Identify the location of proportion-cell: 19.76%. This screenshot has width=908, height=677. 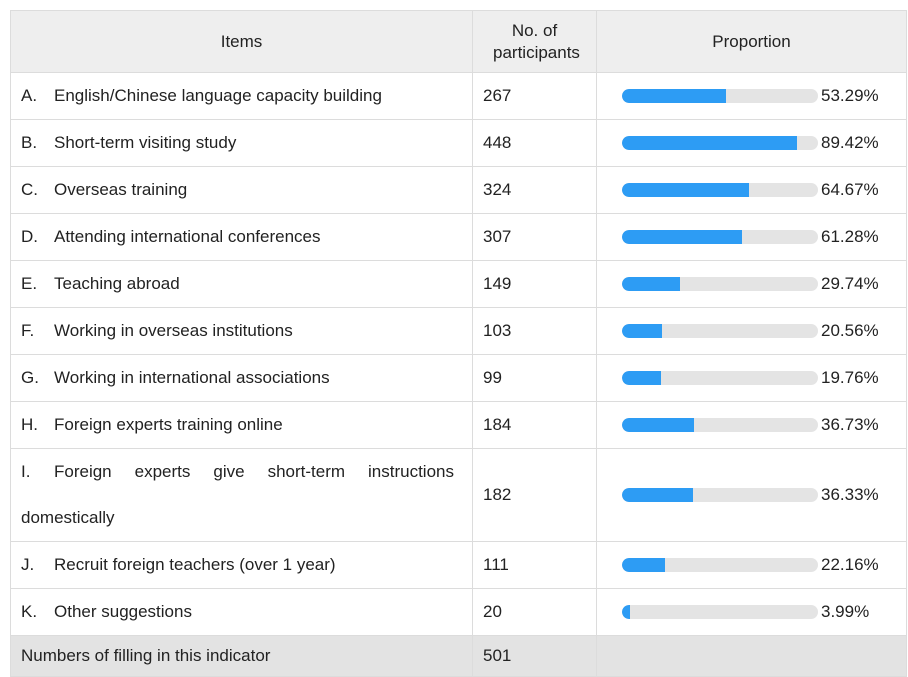
(751, 378).